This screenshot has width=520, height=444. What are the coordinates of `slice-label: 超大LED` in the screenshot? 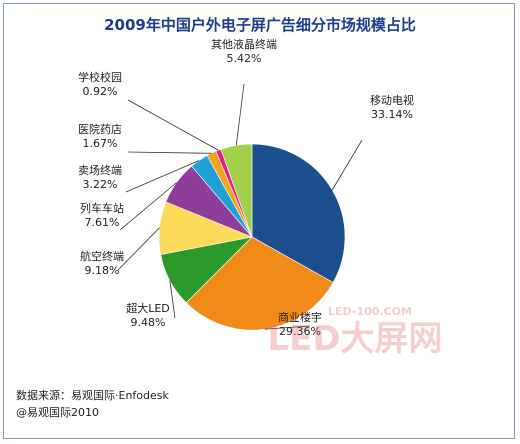 It's located at (148, 308).